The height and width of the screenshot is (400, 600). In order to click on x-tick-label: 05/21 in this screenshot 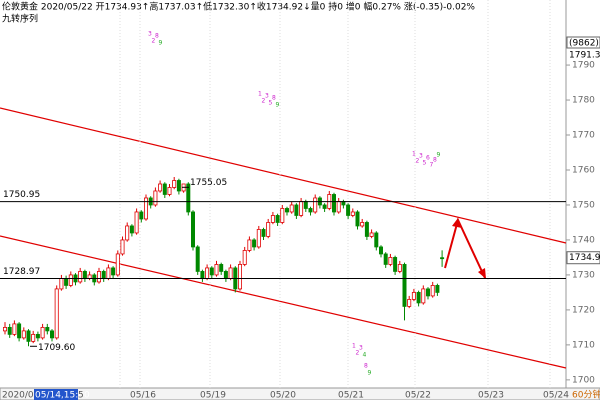, I will do `click(351, 395)`.